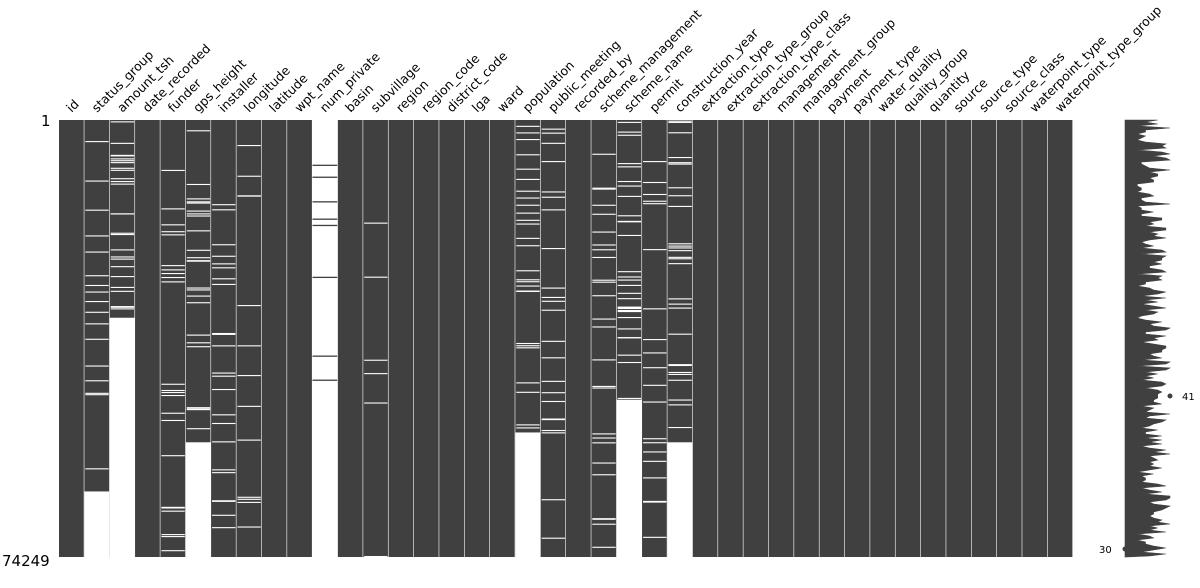 Image resolution: width=1200 pixels, height=588 pixels. What do you see at coordinates (46, 121) in the screenshot?
I see `row-axis-top-label: 1` at bounding box center [46, 121].